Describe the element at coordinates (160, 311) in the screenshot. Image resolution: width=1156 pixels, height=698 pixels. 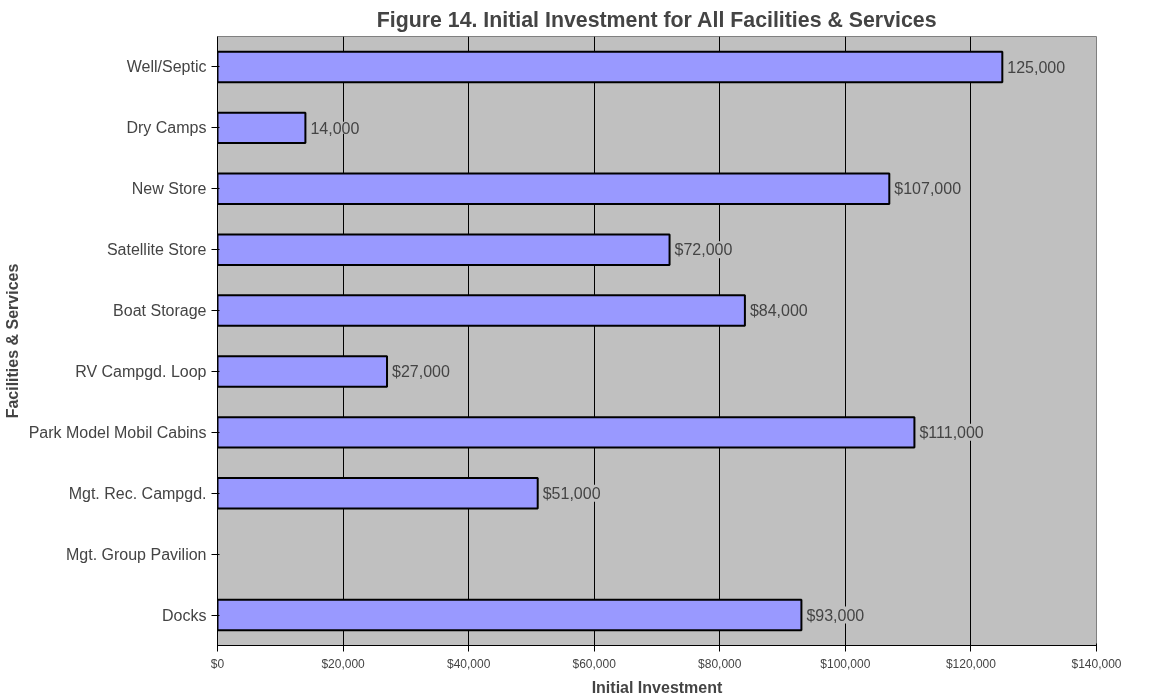
I see `y-tick-label: Boat Storage` at that location.